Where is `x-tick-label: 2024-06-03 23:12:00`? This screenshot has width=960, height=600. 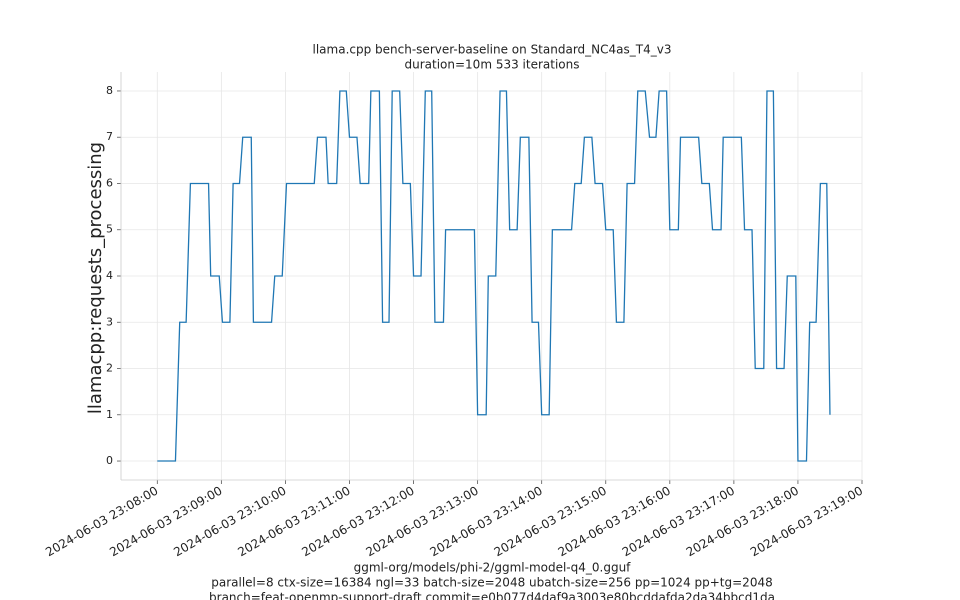 x-tick-label: 2024-06-03 23:12:00 is located at coordinates (357, 522).